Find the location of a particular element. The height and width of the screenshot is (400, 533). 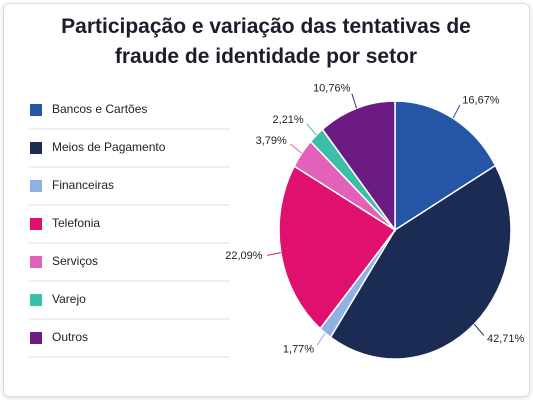

legend-label: Meios de Pagamento is located at coordinates (109, 147).